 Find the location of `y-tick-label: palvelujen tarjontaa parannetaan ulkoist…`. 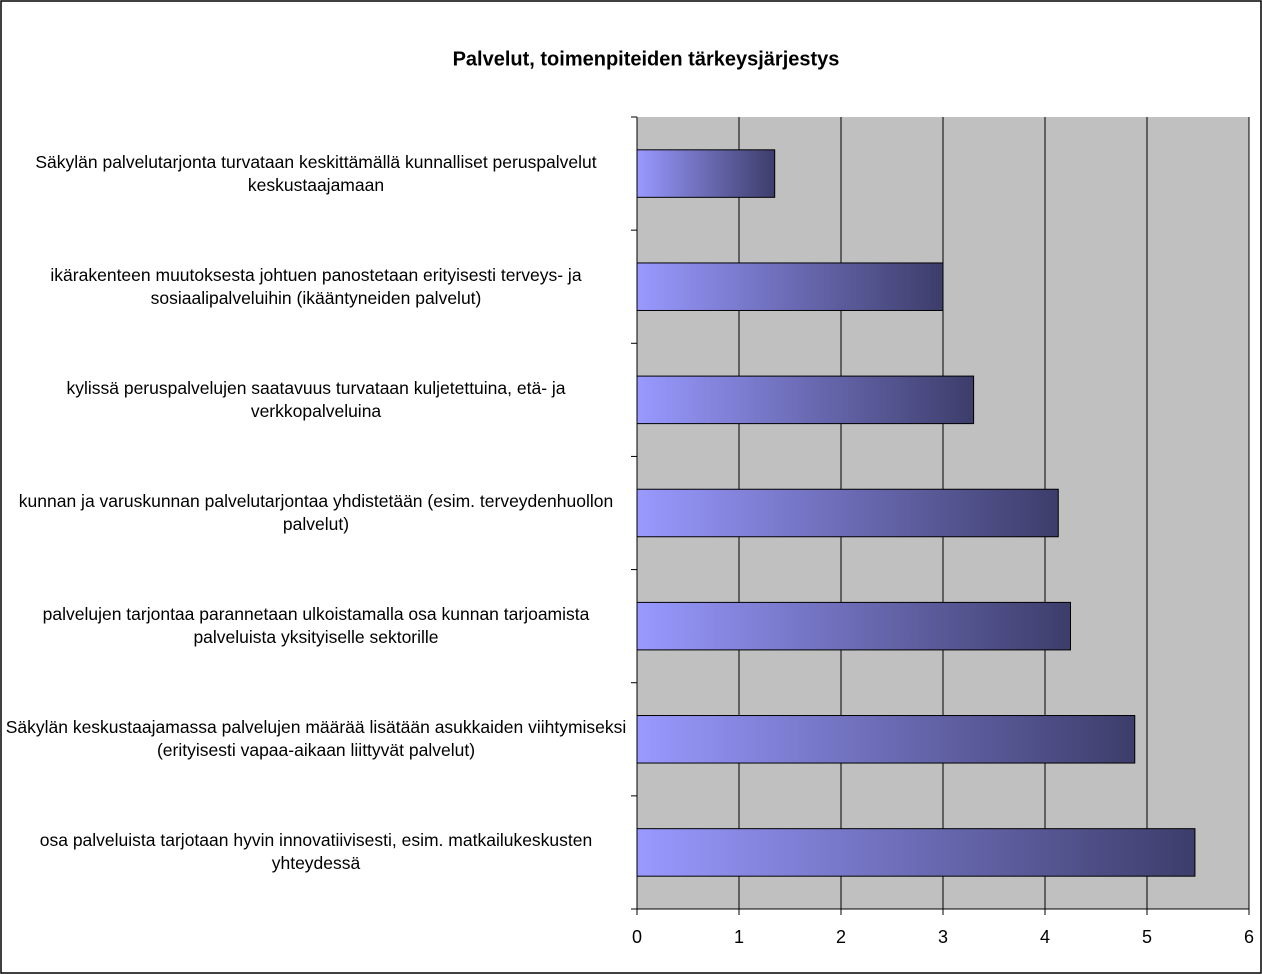

y-tick-label: palvelujen tarjontaa parannetaan ulkoist… is located at coordinates (316, 626).